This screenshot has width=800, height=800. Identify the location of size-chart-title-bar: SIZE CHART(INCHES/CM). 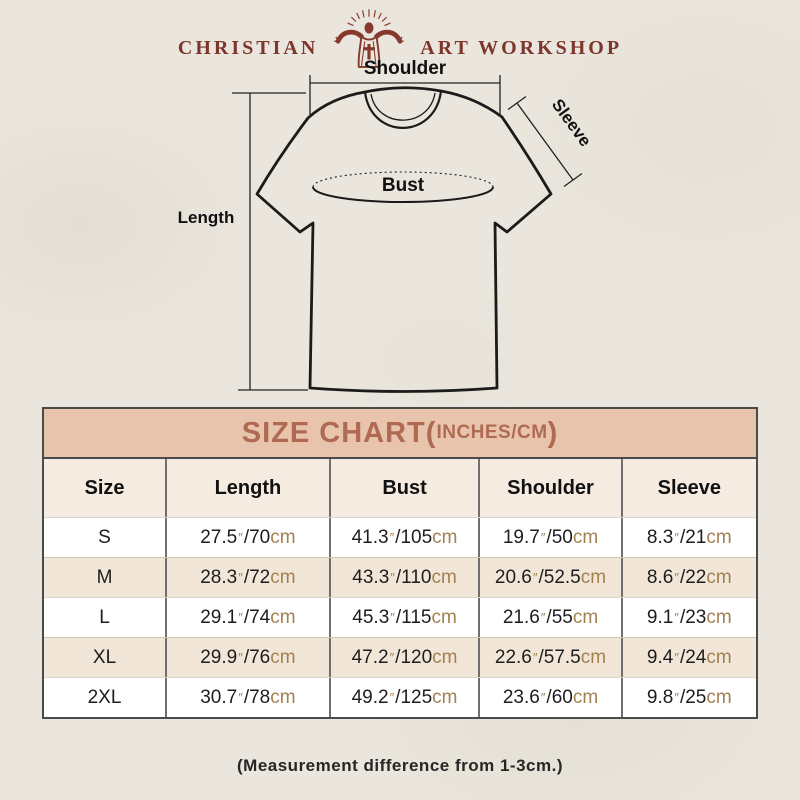
(400, 434).